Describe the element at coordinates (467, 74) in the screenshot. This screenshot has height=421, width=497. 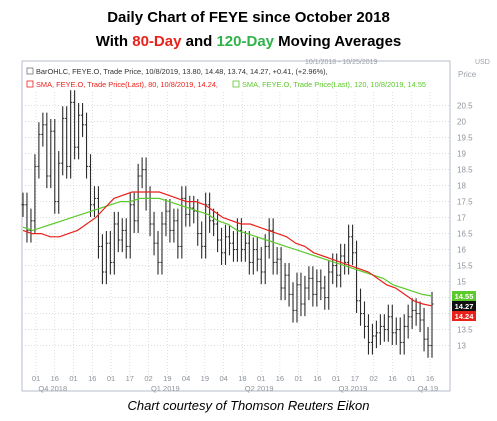
I see `price-axis-title: Price` at that location.